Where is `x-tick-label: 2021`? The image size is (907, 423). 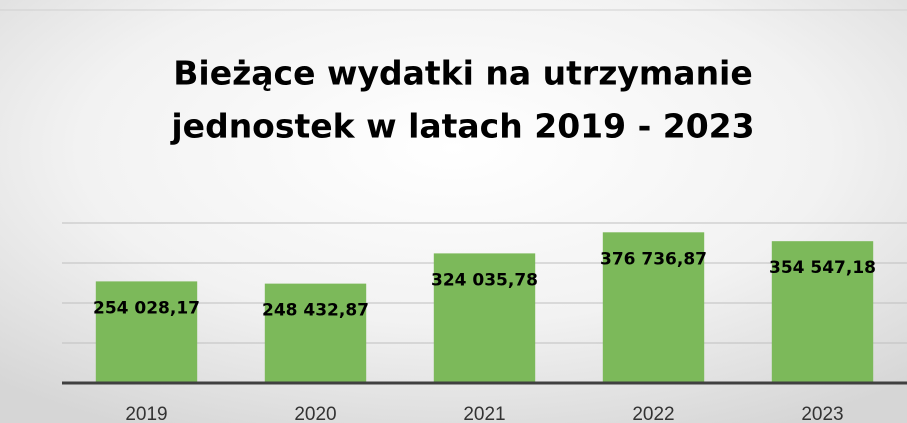
x-tick-label: 2021 is located at coordinates (484, 413).